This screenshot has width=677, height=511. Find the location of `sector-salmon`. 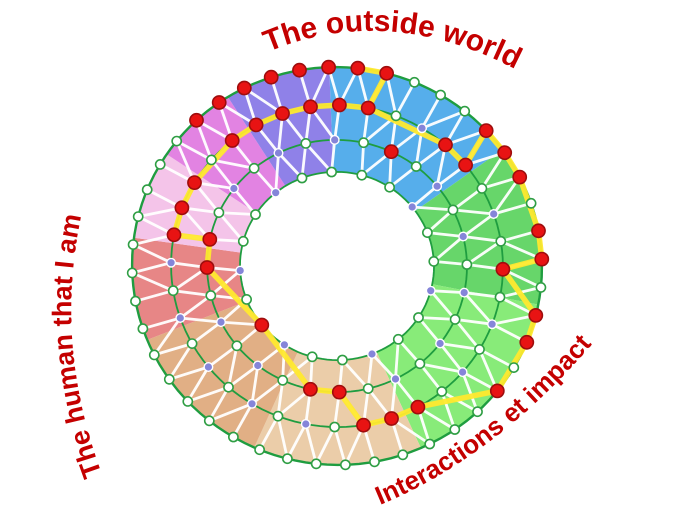

sector-salmon is located at coordinates (190, 288).